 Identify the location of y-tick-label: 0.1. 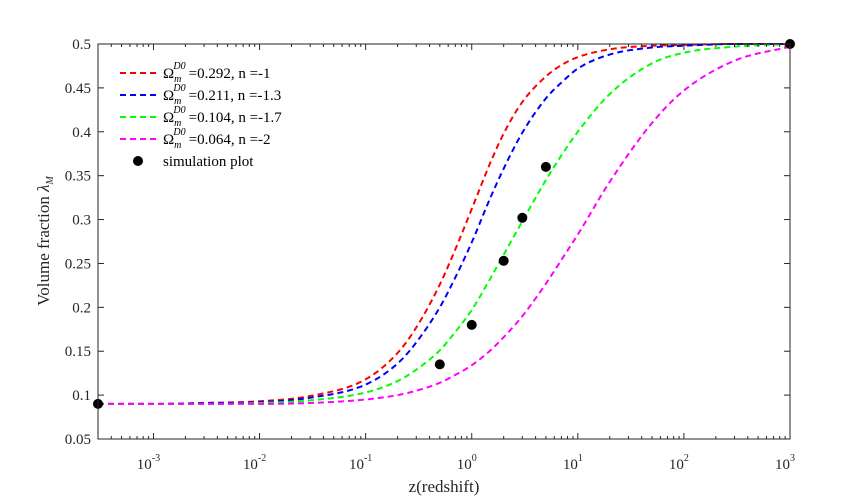
(81, 396).